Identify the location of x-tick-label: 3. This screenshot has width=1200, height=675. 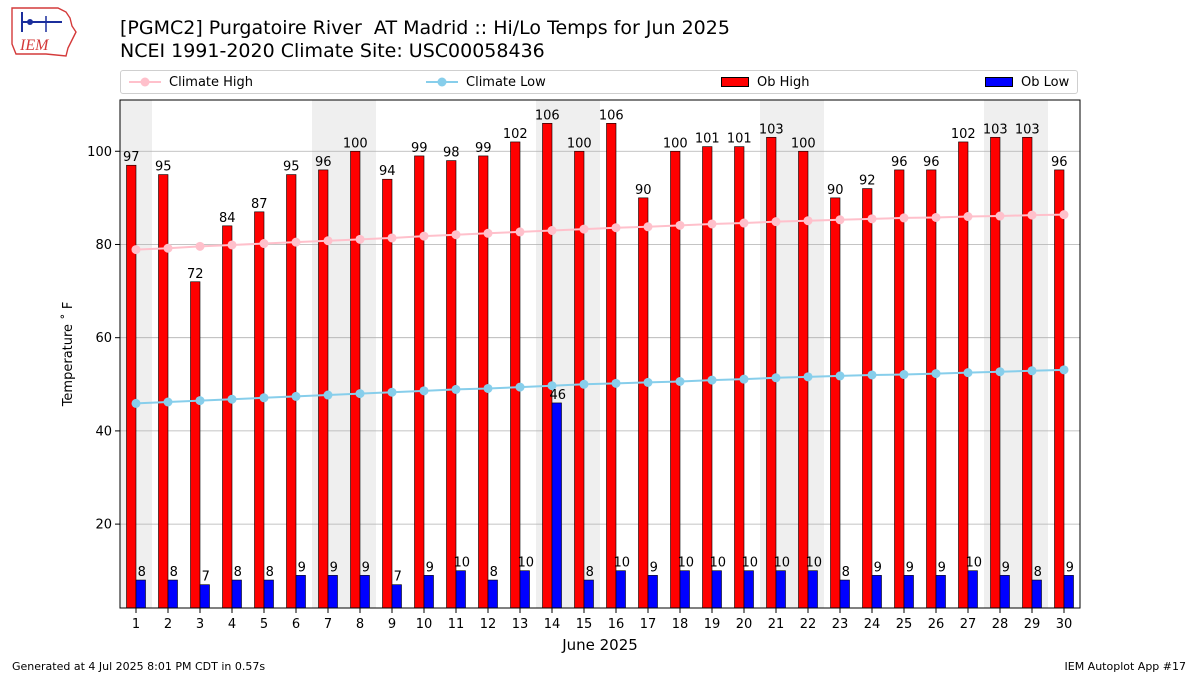
(200, 624).